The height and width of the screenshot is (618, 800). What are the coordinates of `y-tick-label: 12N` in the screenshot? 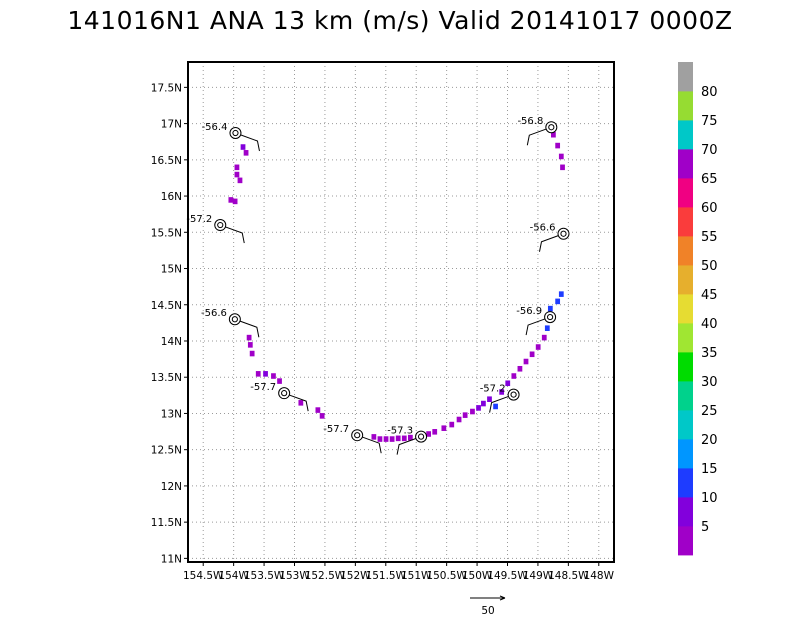 It's located at (171, 487).